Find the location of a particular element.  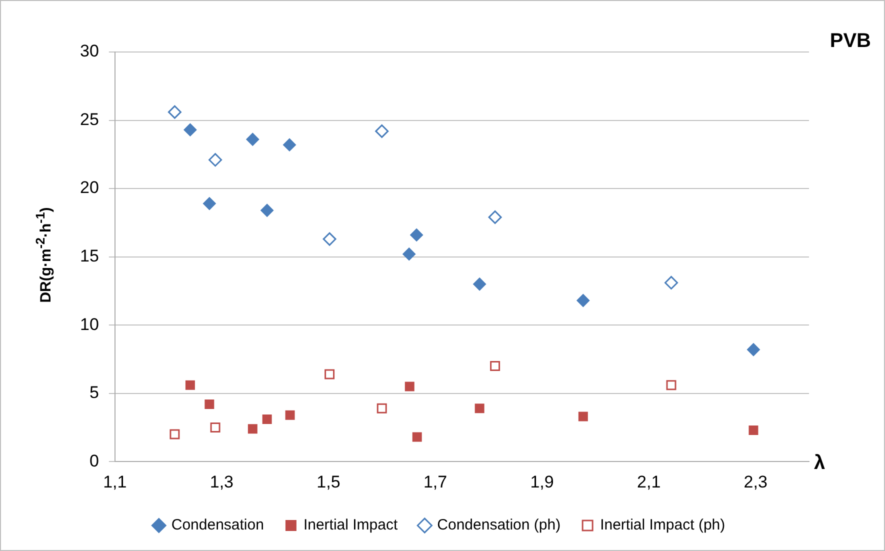

legend-label: Condensation is located at coordinates (217, 525).